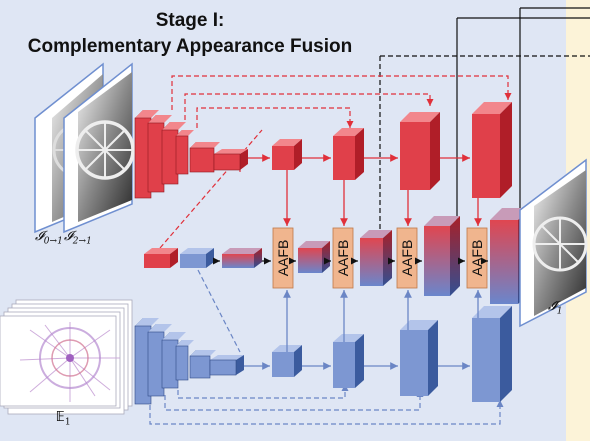 This screenshot has height=441, width=590. Describe the element at coordinates (66, 357) in the screenshot. I see `event-stack` at that location.